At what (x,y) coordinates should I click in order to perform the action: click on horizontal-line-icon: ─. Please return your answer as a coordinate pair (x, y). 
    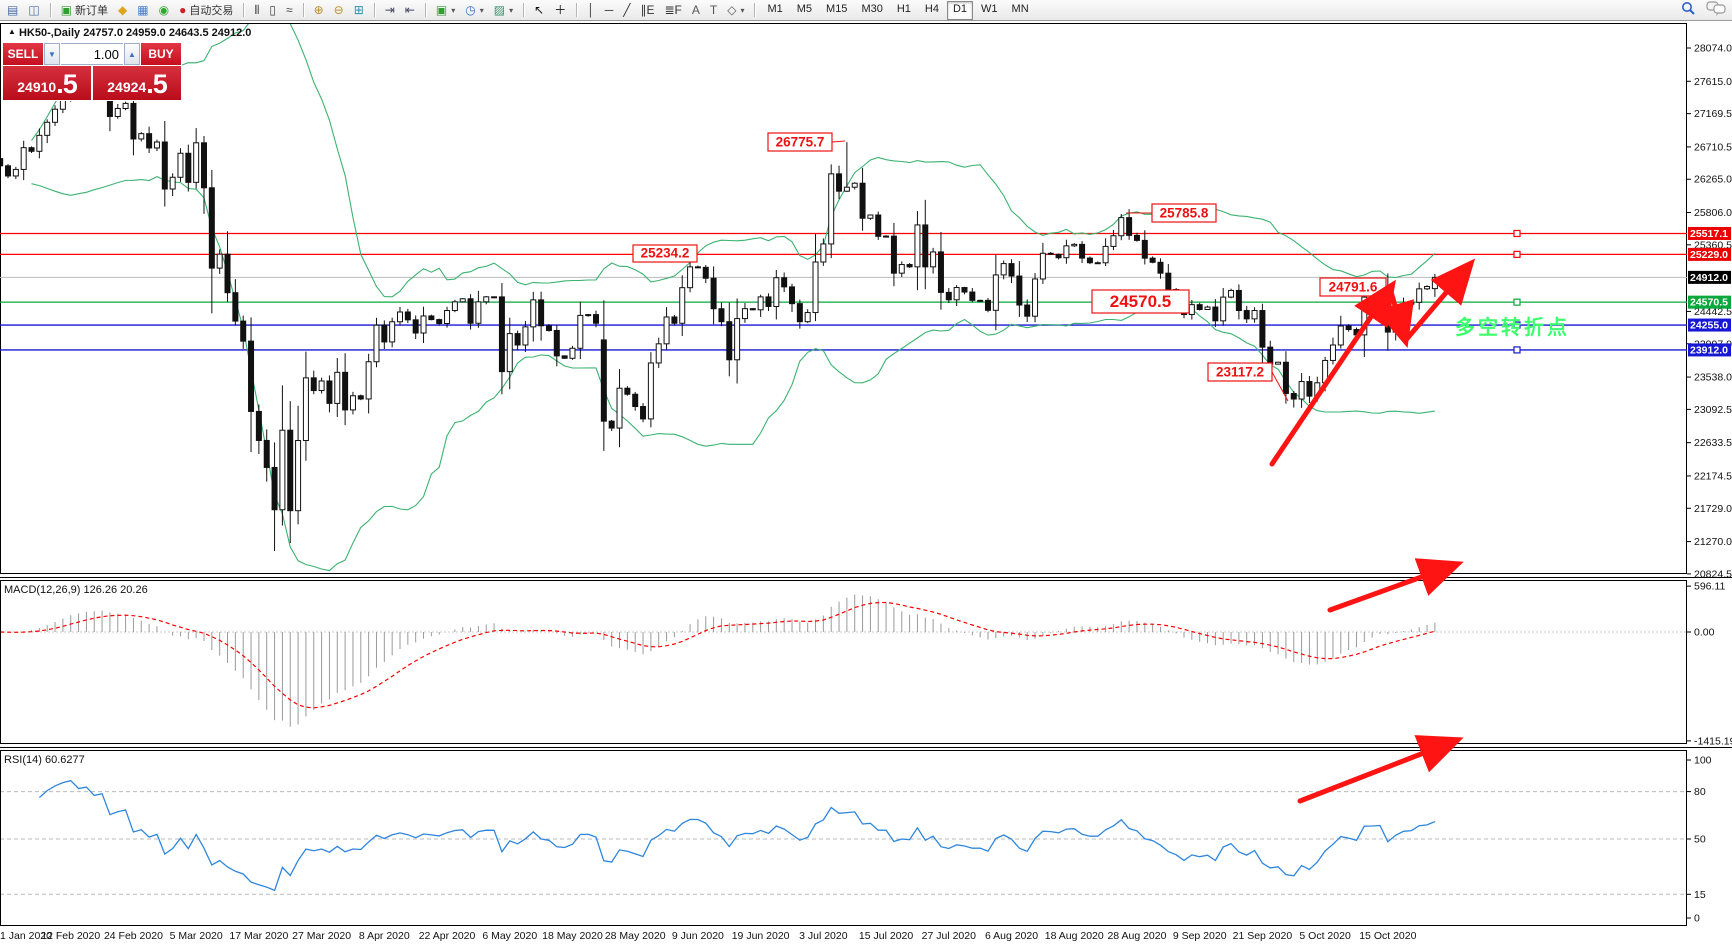
    Looking at the image, I should click on (609, 10).